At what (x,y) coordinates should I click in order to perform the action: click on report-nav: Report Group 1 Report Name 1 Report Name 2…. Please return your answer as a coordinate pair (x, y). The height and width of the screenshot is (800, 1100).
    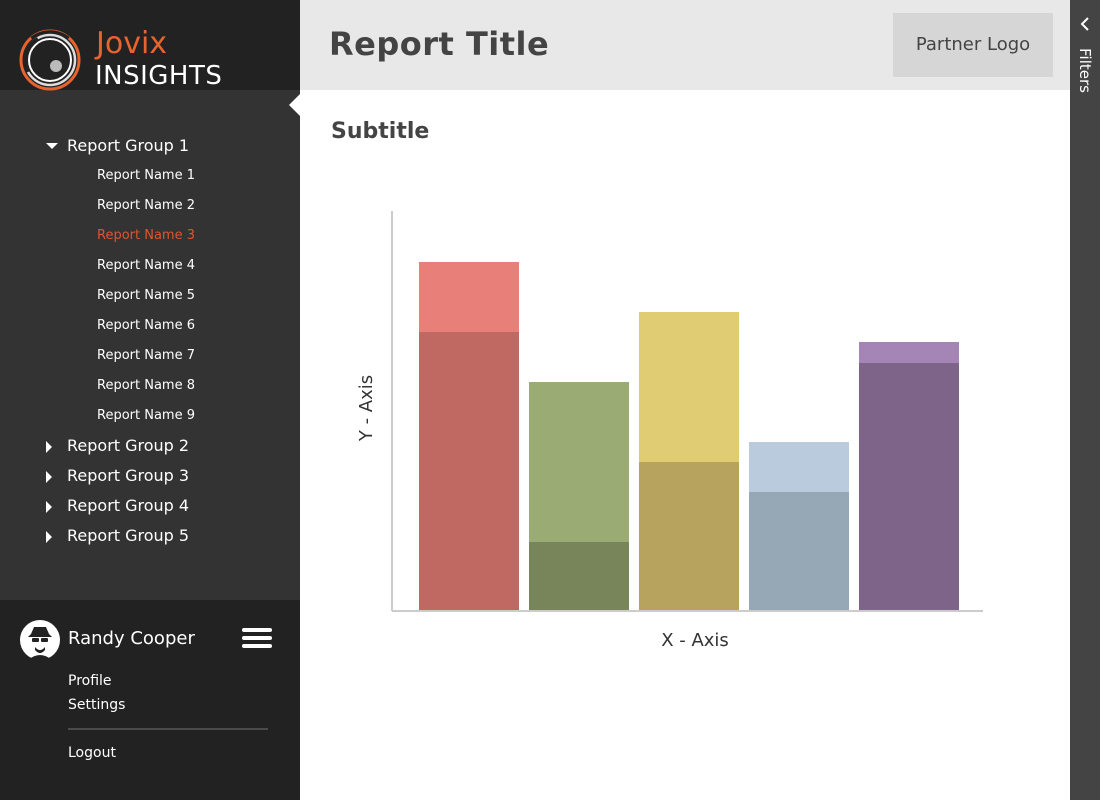
    Looking at the image, I should click on (150, 341).